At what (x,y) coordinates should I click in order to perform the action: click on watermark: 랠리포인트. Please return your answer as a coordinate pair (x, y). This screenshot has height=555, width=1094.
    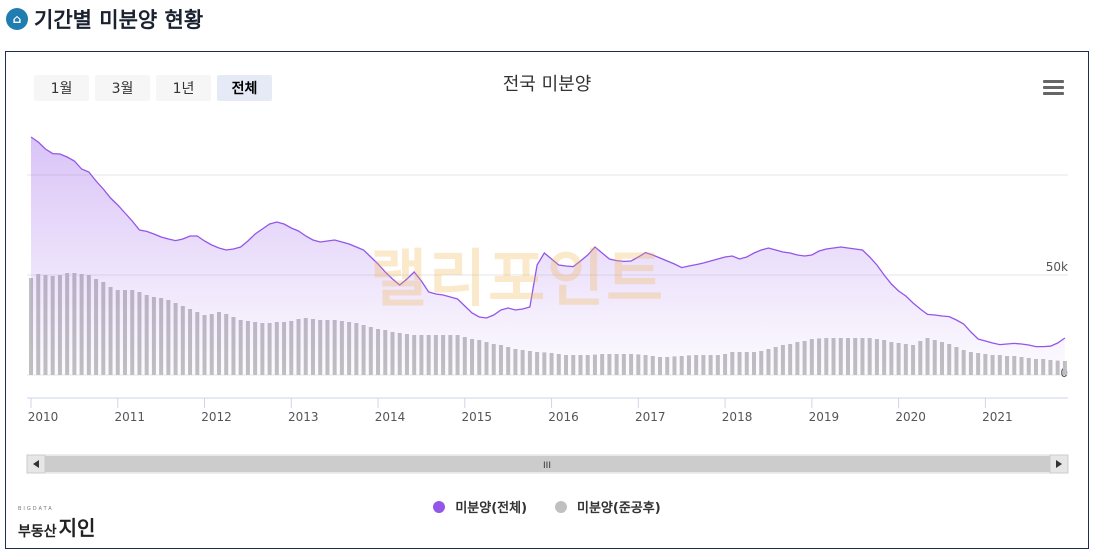
    Looking at the image, I should click on (518, 278).